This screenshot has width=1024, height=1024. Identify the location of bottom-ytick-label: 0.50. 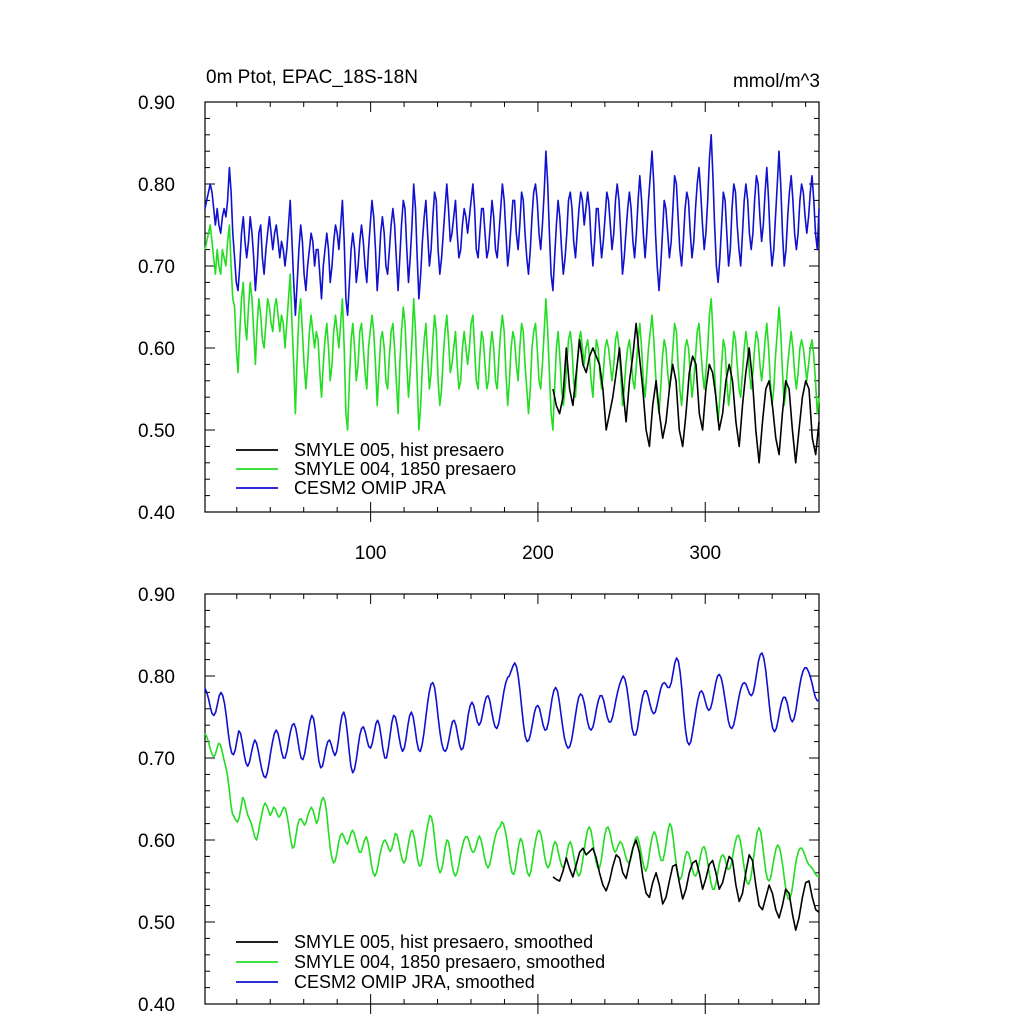
(156, 923).